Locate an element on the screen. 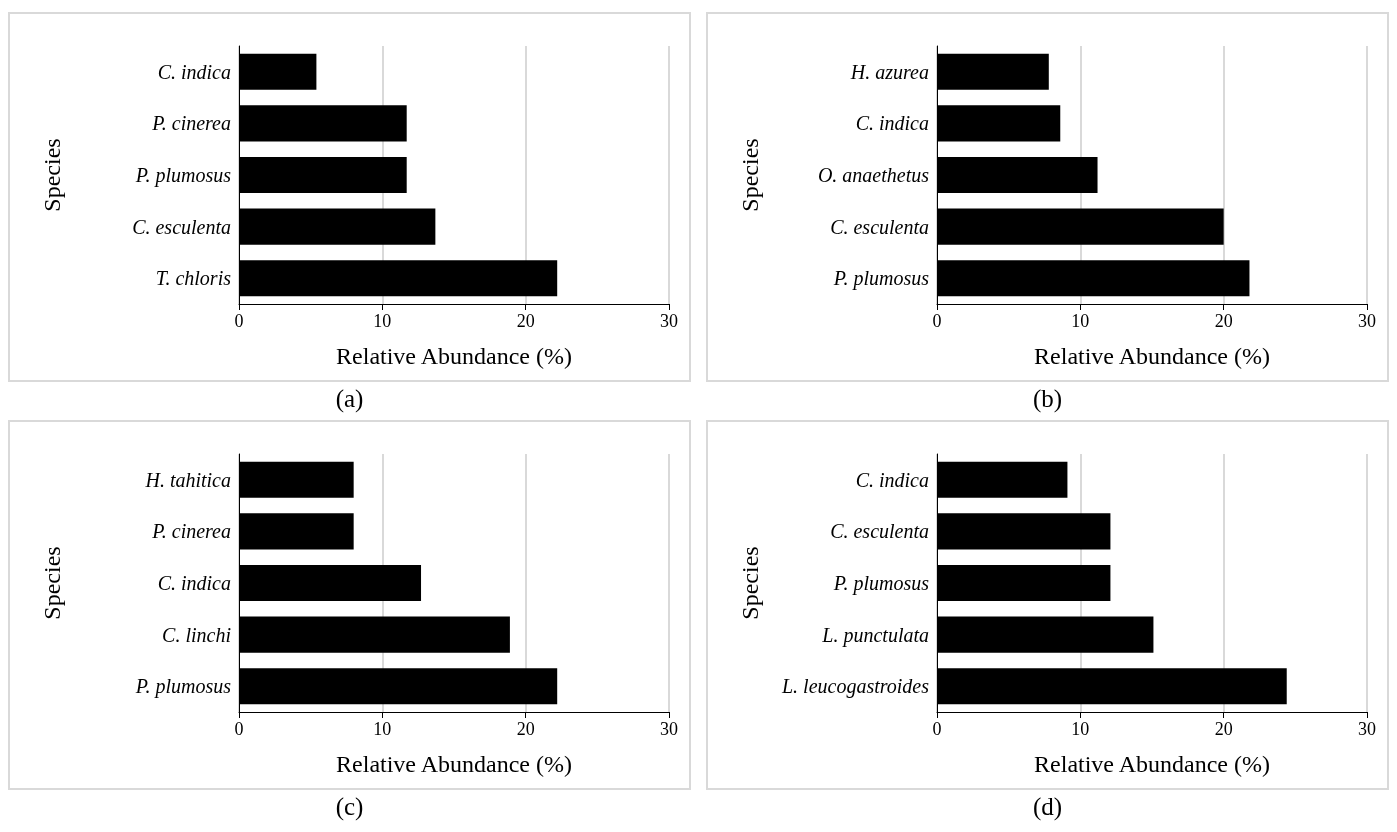 This screenshot has height=832, width=1397. y-tick-label: T. chloris is located at coordinates (193, 278).